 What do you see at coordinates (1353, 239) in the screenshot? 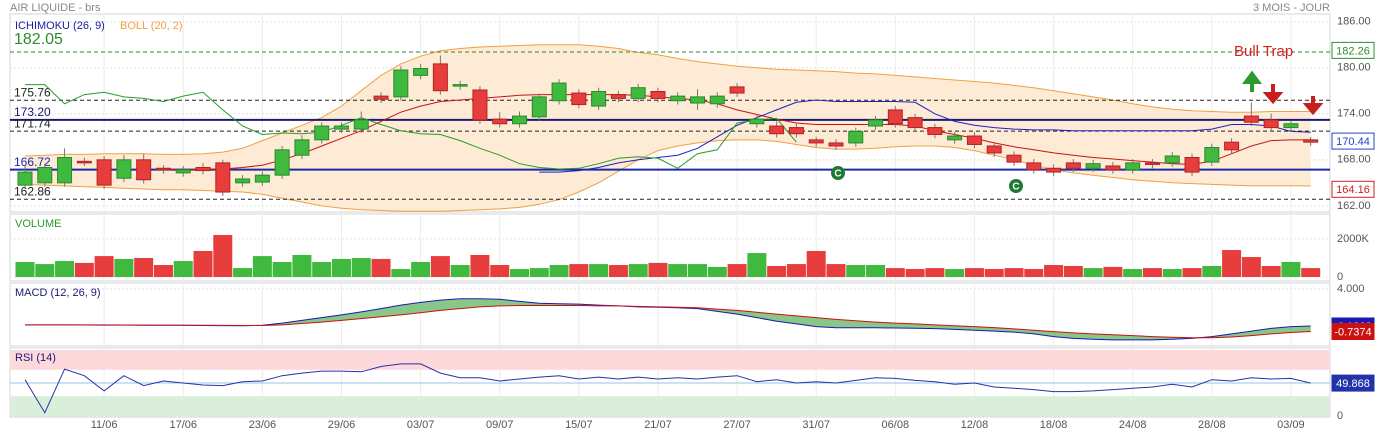
I see `y-tick-label: 2000K` at bounding box center [1353, 239].